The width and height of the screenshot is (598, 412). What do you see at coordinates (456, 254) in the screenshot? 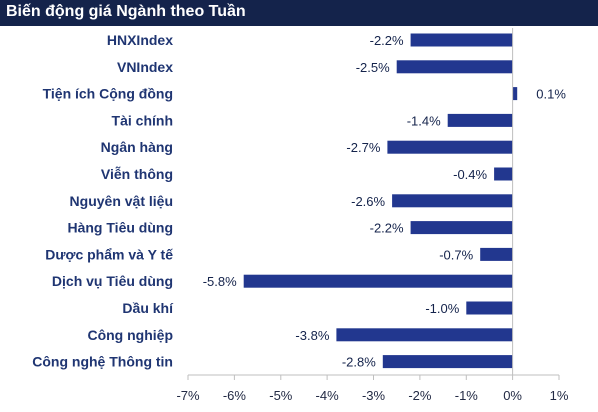
I see `data-label-8: -0.7%` at bounding box center [456, 254].